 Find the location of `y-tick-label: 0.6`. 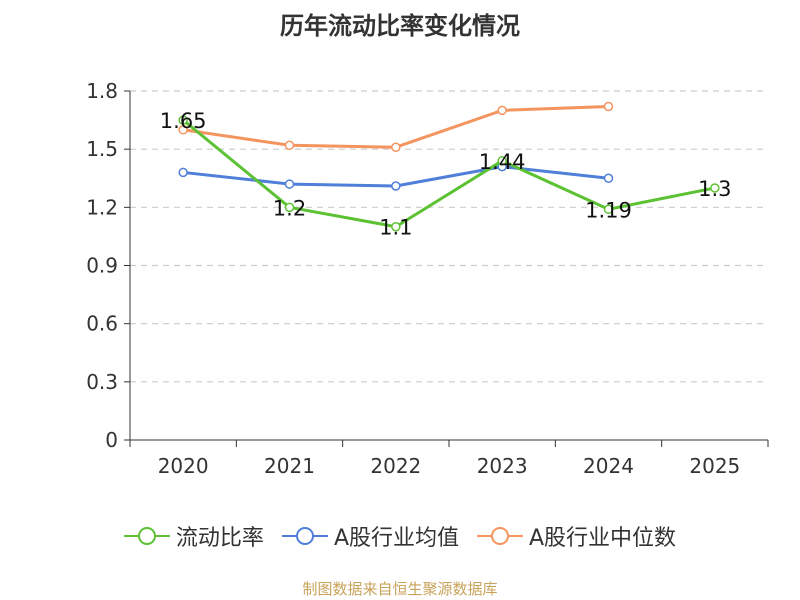

y-tick-label: 0.6 is located at coordinates (102, 324).